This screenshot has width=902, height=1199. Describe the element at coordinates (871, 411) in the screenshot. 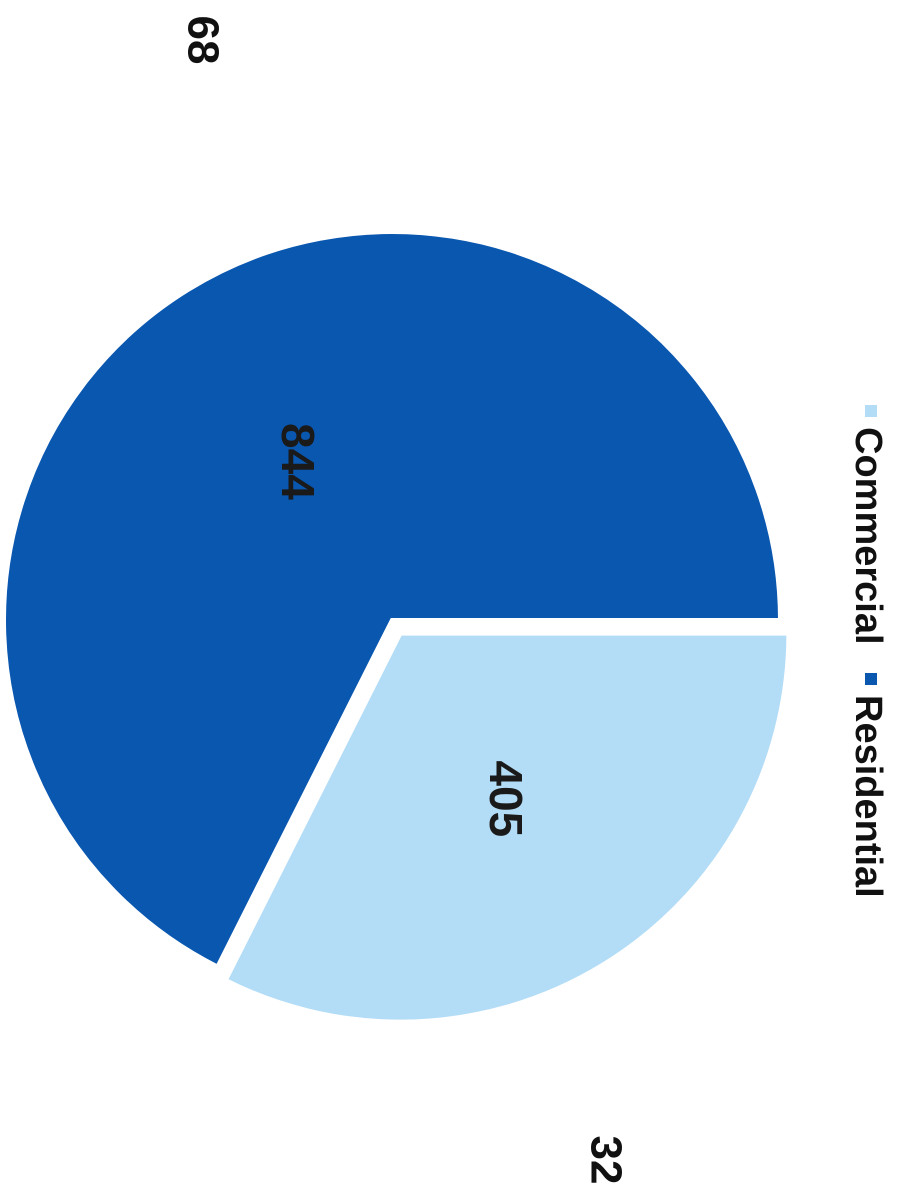

I see `legend-swatch-commercial` at that location.